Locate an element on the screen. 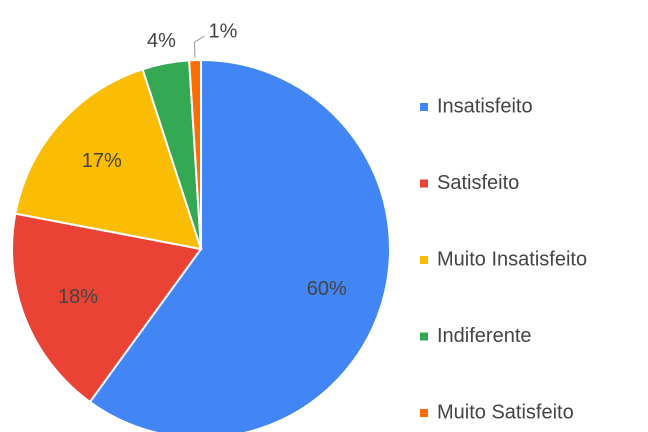  slice-label: 17% is located at coordinates (102, 161).